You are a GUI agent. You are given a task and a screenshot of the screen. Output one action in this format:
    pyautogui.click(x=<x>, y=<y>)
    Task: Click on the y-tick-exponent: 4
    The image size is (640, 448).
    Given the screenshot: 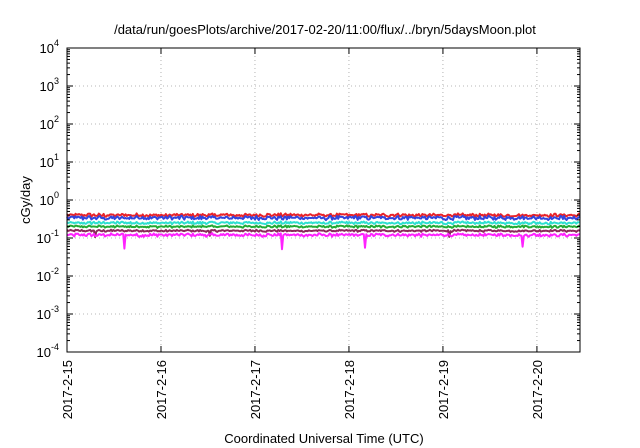 What is the action you would take?
    pyautogui.click(x=56, y=43)
    